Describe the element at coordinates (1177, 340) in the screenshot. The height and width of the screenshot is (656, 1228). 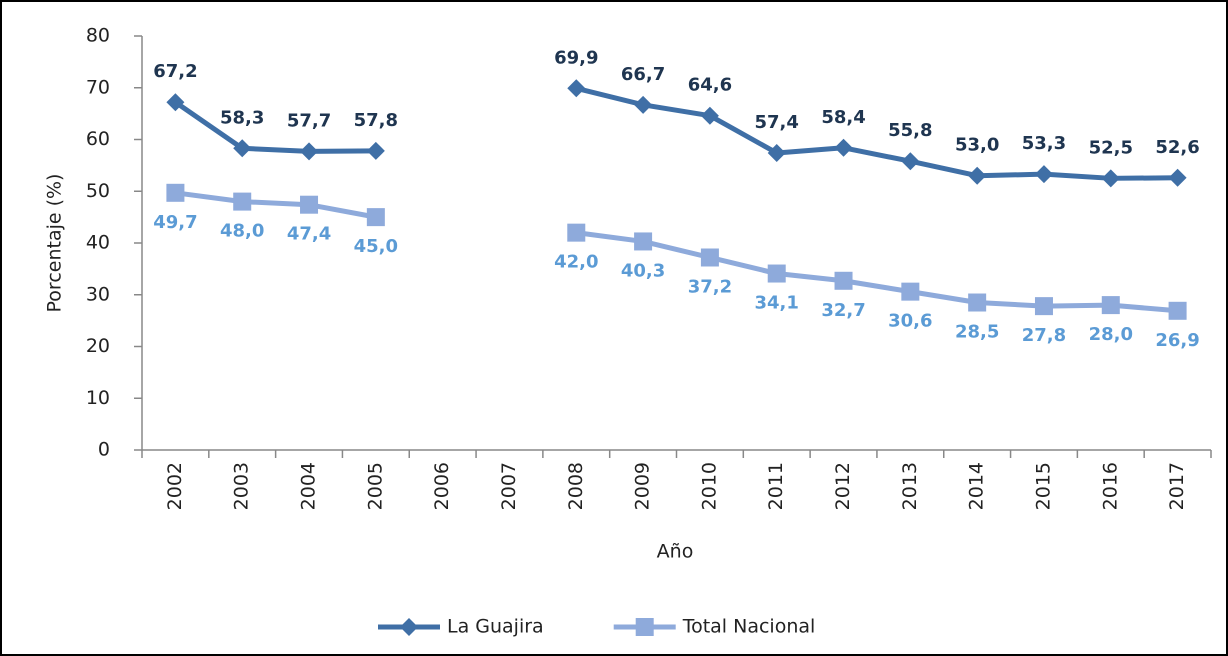
I see `value-label: 26,9` at that location.